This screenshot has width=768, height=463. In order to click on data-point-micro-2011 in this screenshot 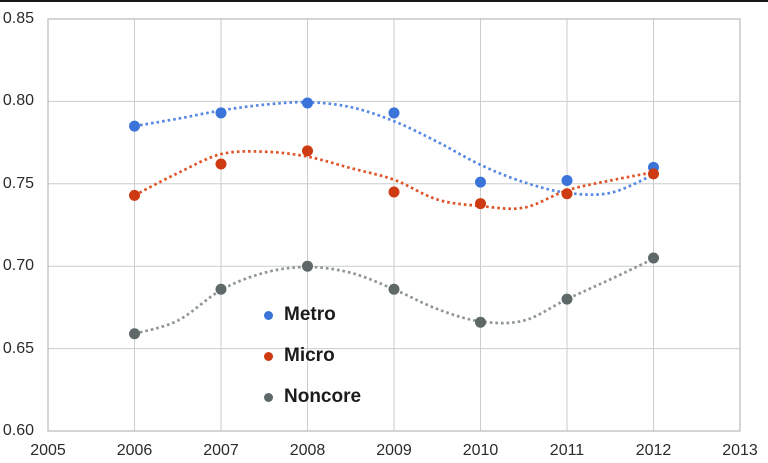, I will do `click(567, 194)`.